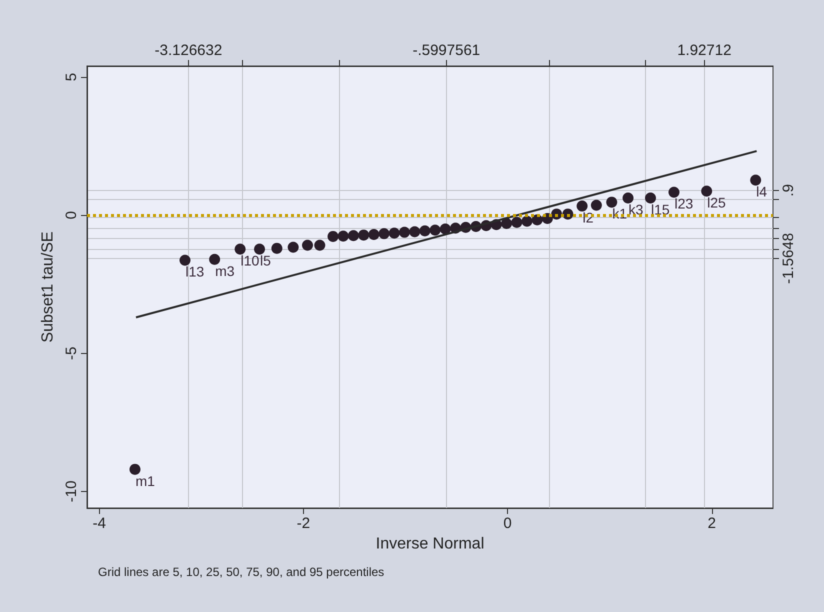 The image size is (824, 612). Describe the element at coordinates (762, 192) in the screenshot. I see `data-label: l4` at that location.